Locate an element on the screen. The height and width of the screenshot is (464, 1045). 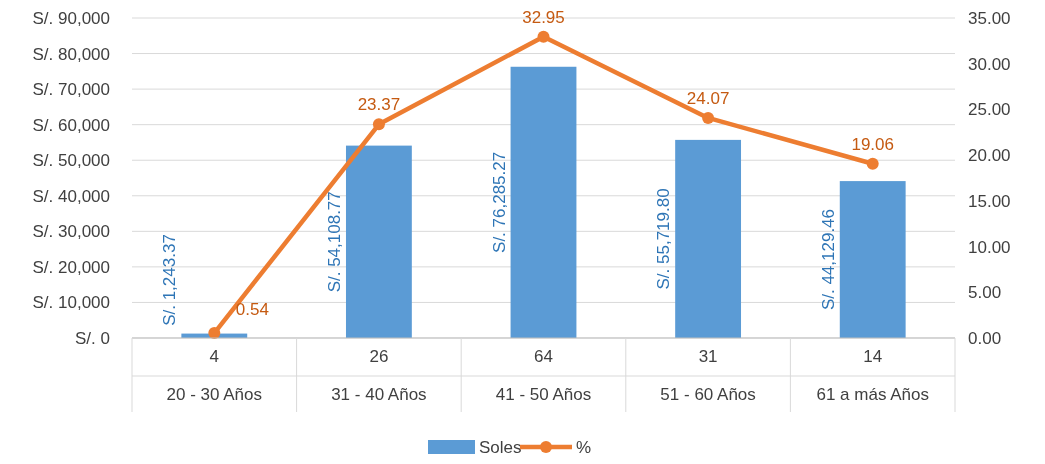
data-label: S/. 76,285.27 is located at coordinates (499, 202).